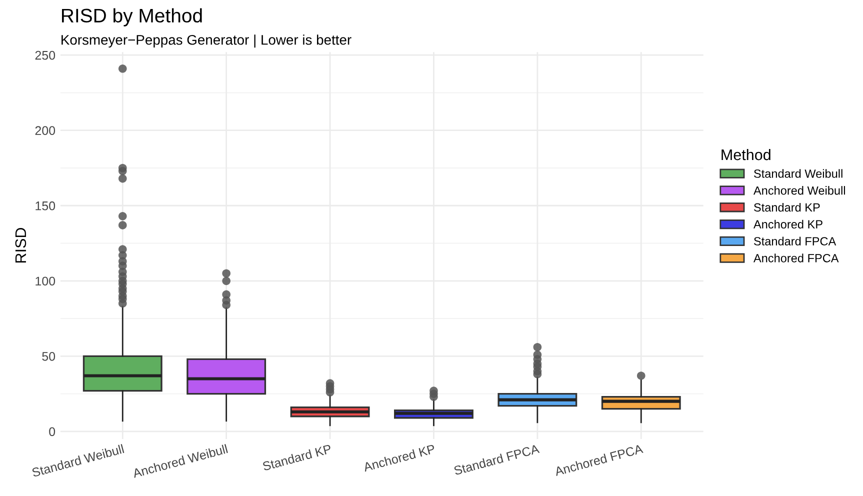 Image resolution: width=863 pixels, height=496 pixels. What do you see at coordinates (46, 281) in the screenshot?
I see `y-tick-label: 100` at bounding box center [46, 281].